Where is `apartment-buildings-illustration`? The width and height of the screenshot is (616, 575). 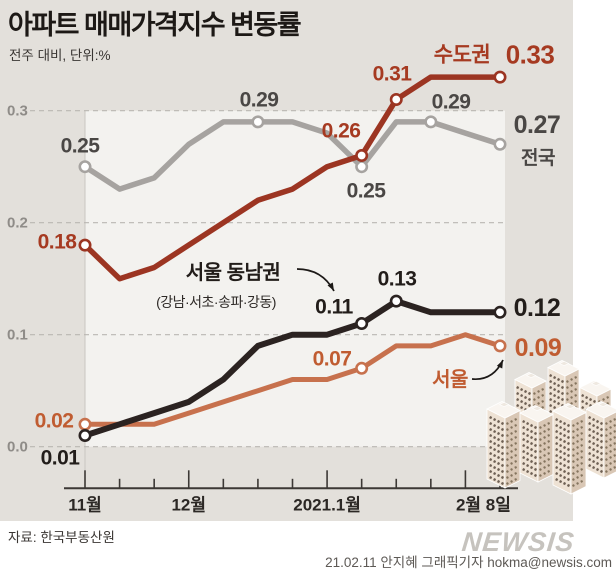 apartment-buildings-illustration is located at coordinates (551, 427).